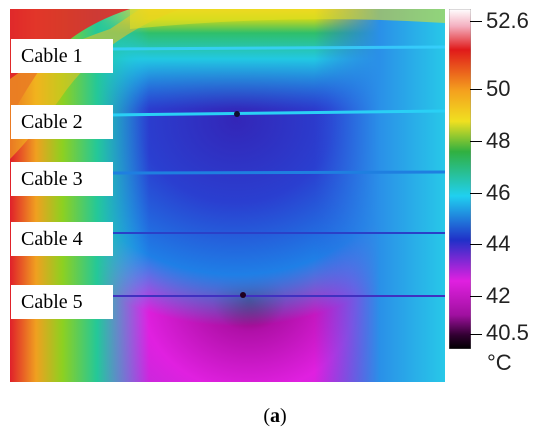  What do you see at coordinates (283, 416) in the screenshot?
I see `caption-close-paren: )` at bounding box center [283, 416].